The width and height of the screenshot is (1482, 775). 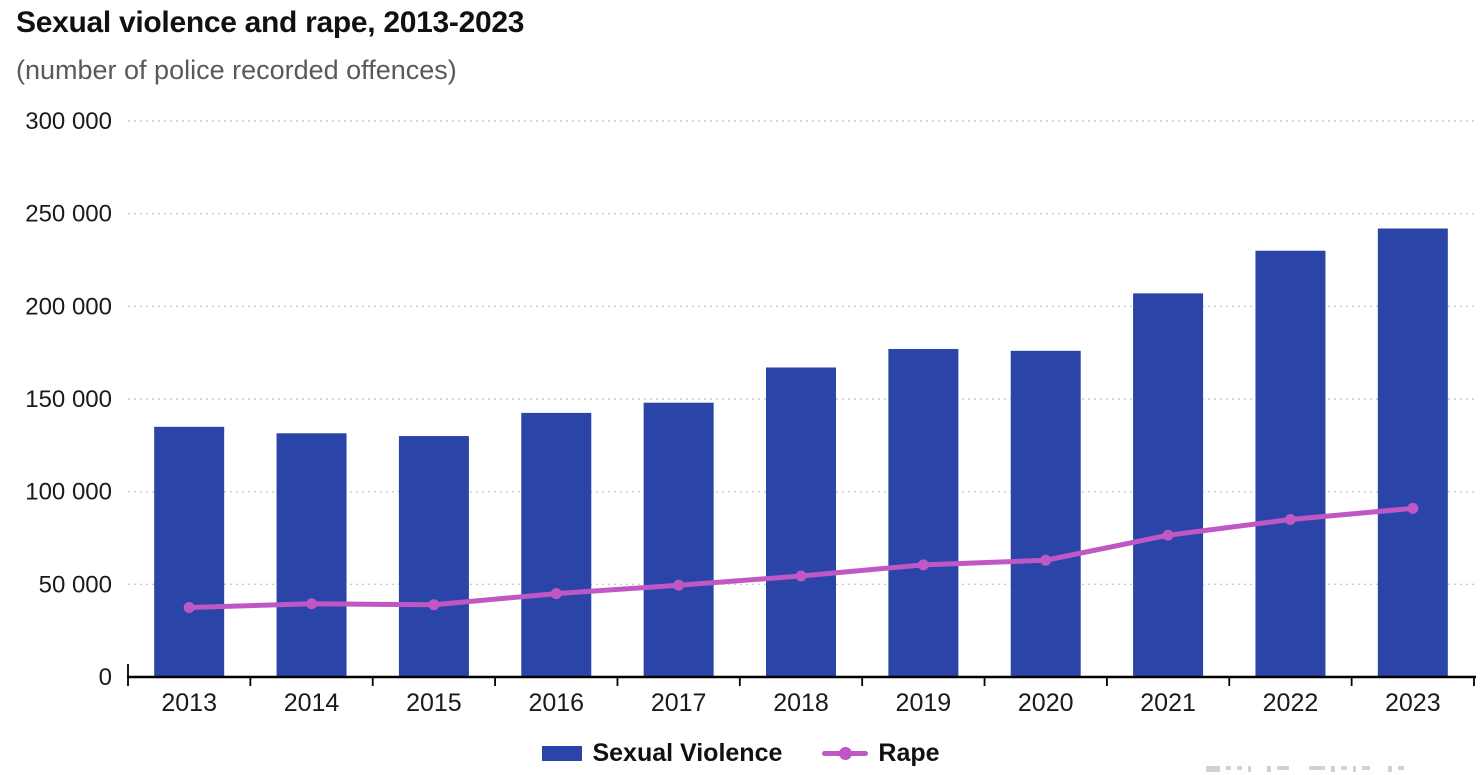 I want to click on svg-text: 2017, so click(x=679, y=703).